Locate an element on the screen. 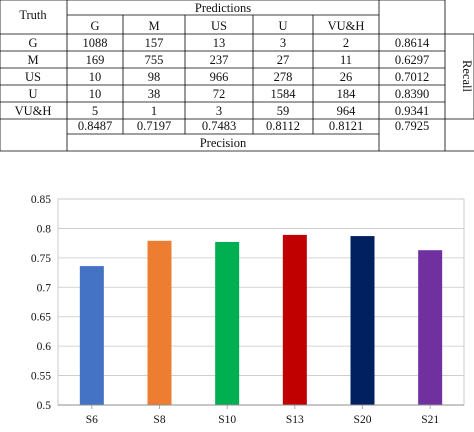 The image size is (474, 432). cell-value: 59 is located at coordinates (283, 111).